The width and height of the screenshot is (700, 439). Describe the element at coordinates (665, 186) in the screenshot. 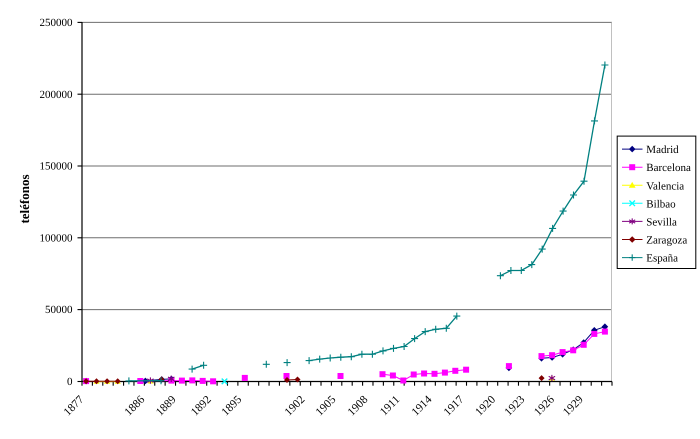

I see `svg-text: Valencia` at that location.